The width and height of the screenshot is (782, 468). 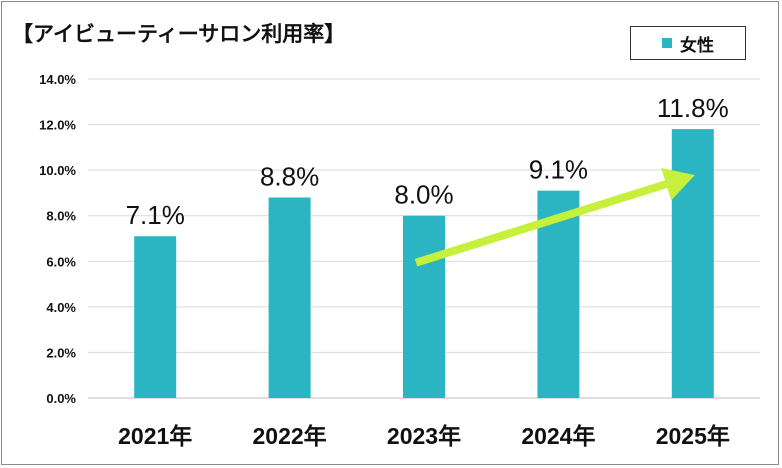 What do you see at coordinates (57, 125) in the screenshot?
I see `y-tick-label: 12.0%` at bounding box center [57, 125].